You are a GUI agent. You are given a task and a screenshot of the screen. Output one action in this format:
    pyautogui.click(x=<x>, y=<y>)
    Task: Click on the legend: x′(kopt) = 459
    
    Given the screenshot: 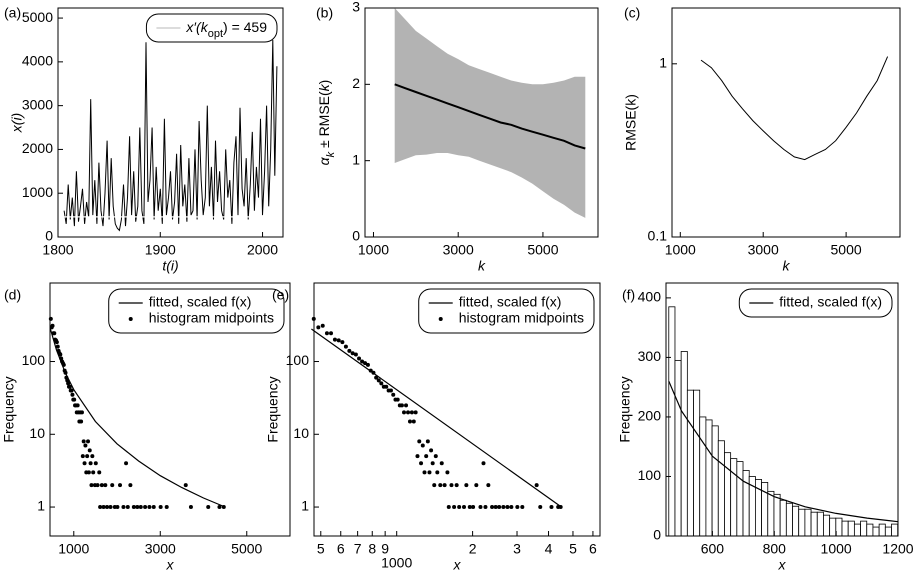 What is the action you would take?
    pyautogui.click(x=211, y=28)
    